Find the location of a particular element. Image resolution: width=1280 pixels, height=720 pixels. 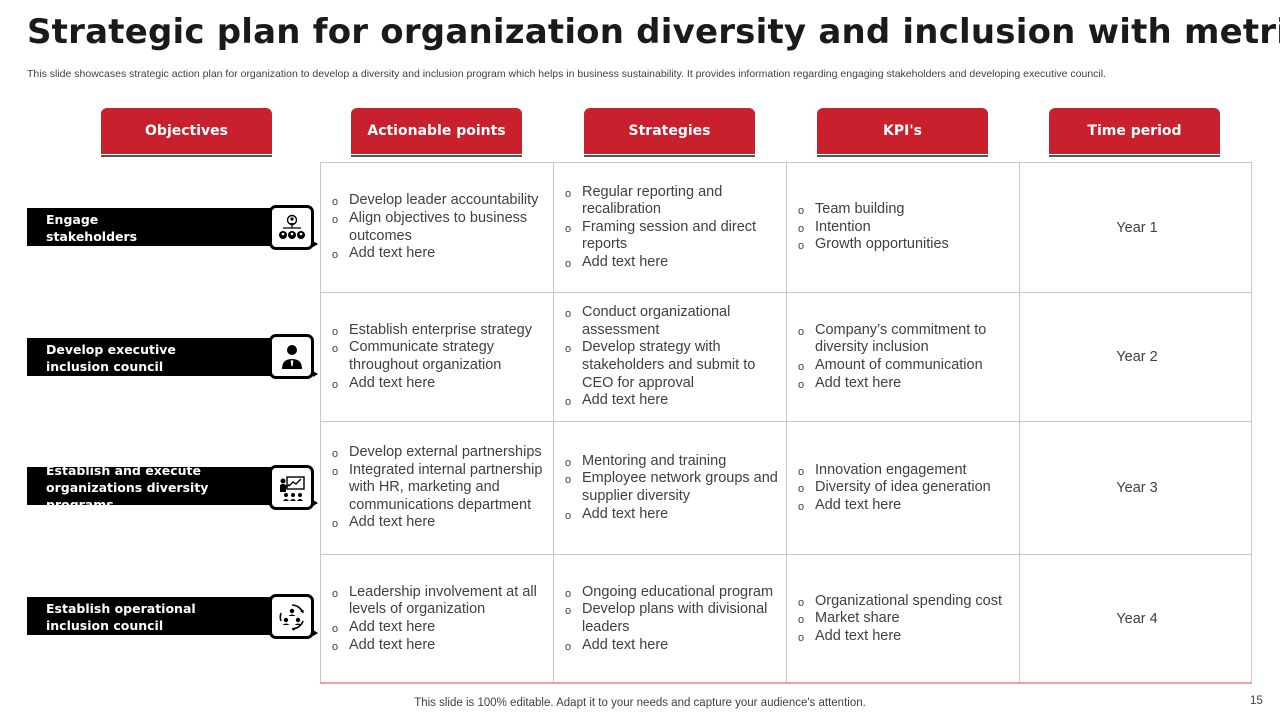

list-item: Develop plans with divisional leaders is located at coordinates (671, 618).